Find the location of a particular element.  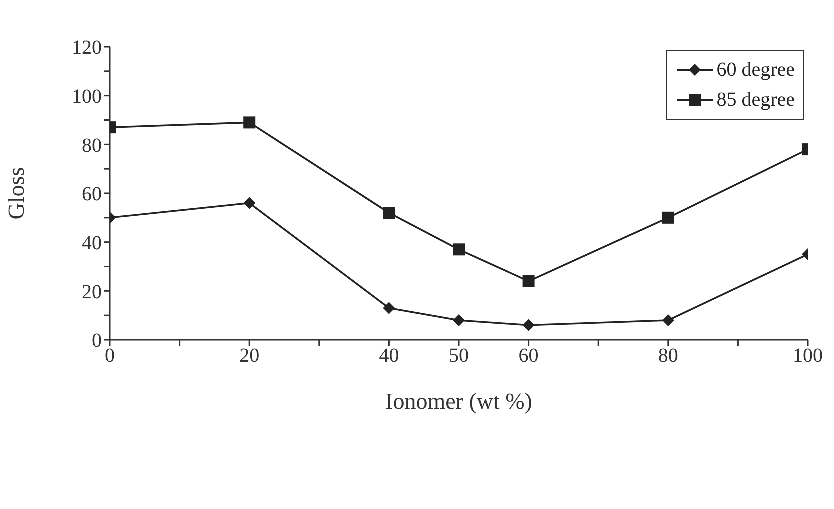

x-tick-label: 40 is located at coordinates (389, 356).